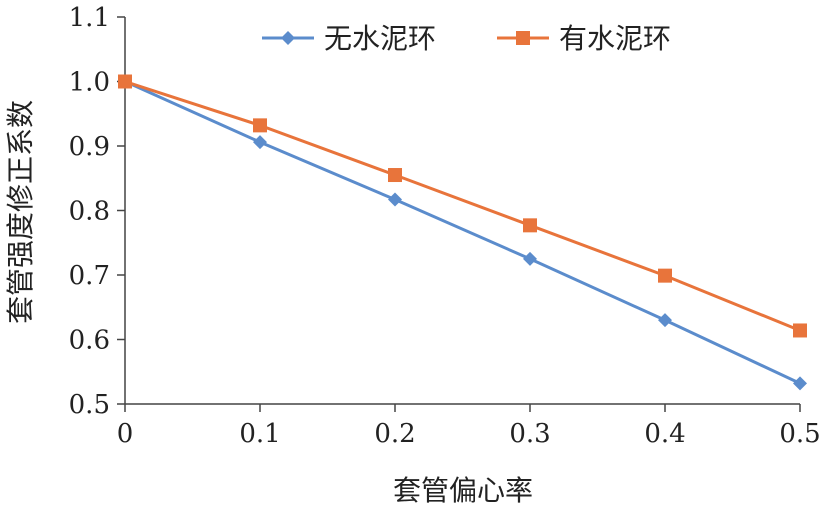 Image resolution: width=827 pixels, height=508 pixels. Describe the element at coordinates (89, 276) in the screenshot. I see `y-tick-label: 0.7` at that location.